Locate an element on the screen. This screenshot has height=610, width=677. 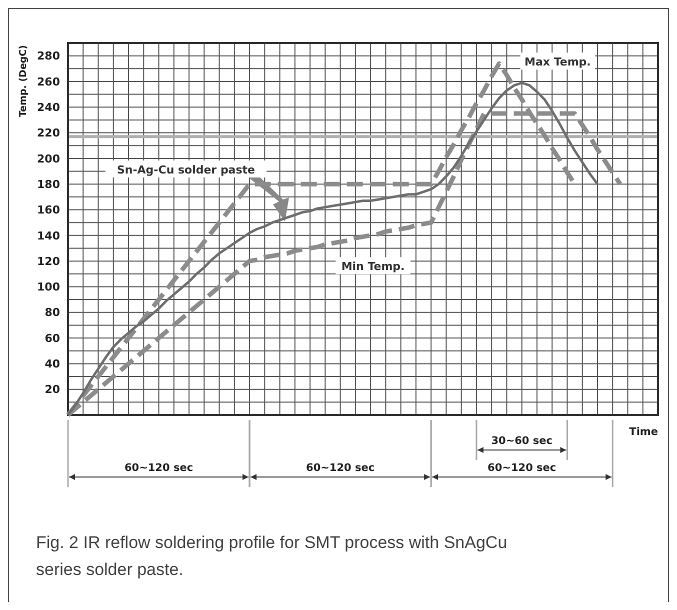
y-tick-label: 240 is located at coordinates (48, 107).